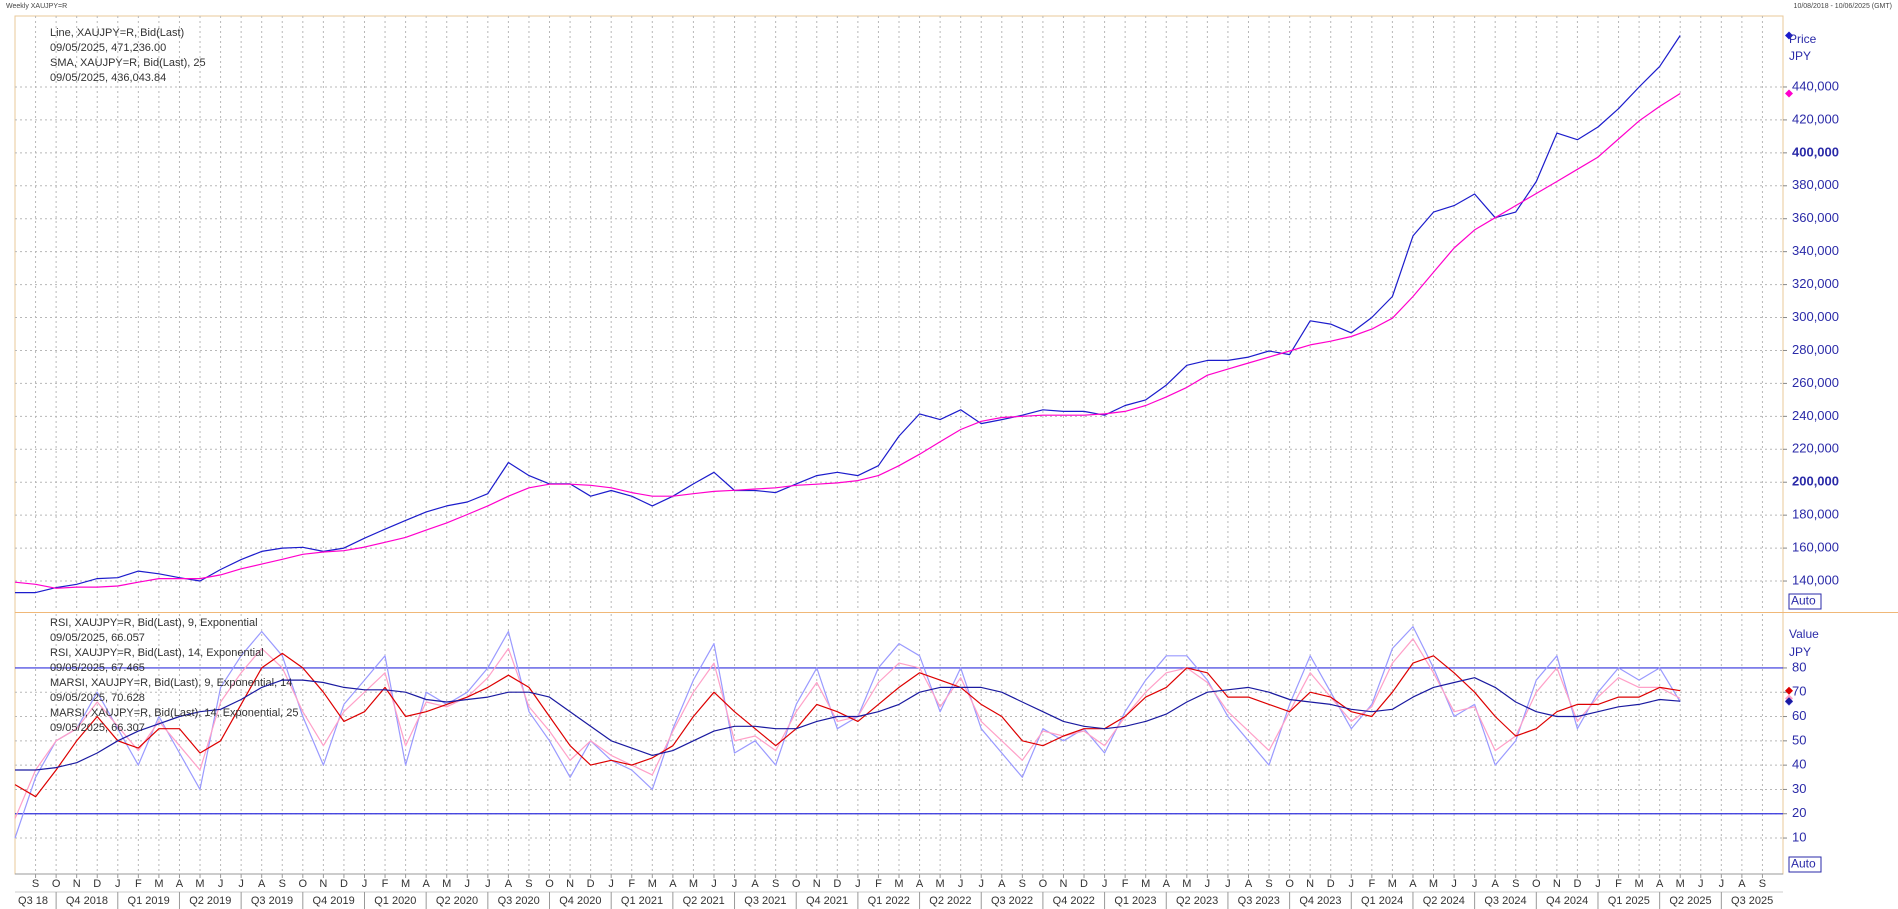  I want to click on y-tick-label: 260,000, so click(1815, 382).